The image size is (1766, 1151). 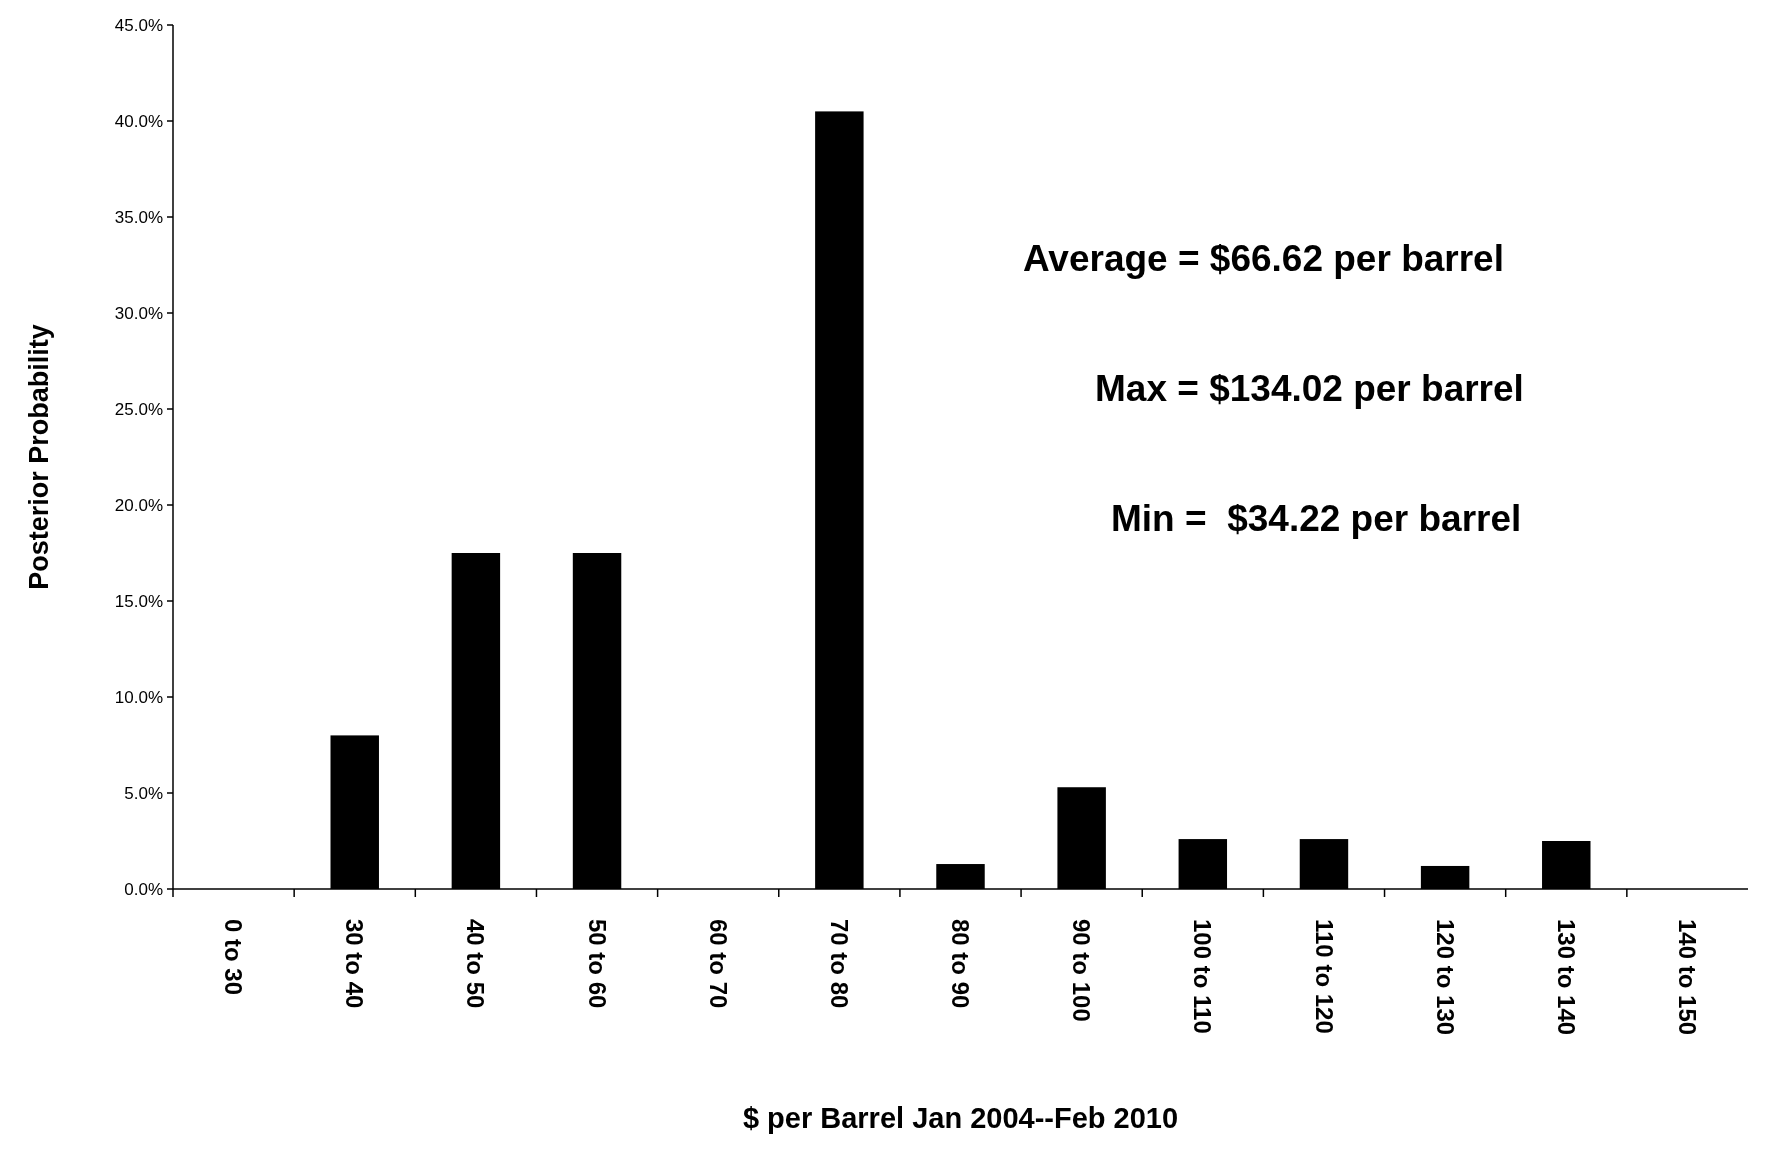 I want to click on annotation: Min = $34.22 per barrel, so click(x=1316, y=518).